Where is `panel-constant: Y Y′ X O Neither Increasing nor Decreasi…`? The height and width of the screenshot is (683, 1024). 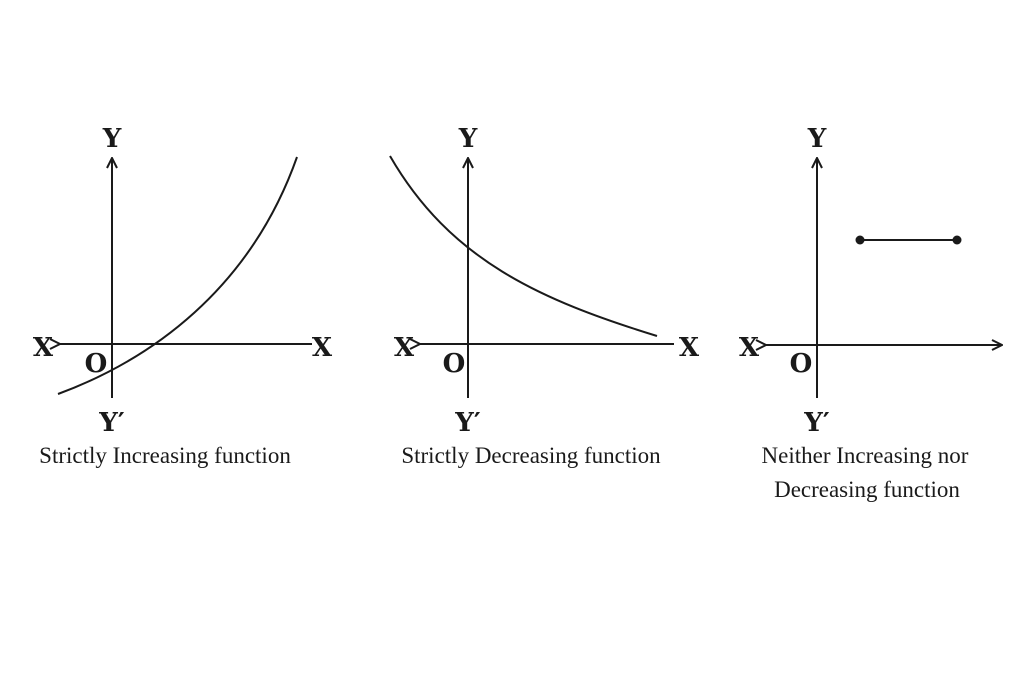
panel-constant: Y Y′ X O Neither Increasing nor Decreasi… is located at coordinates (870, 313).